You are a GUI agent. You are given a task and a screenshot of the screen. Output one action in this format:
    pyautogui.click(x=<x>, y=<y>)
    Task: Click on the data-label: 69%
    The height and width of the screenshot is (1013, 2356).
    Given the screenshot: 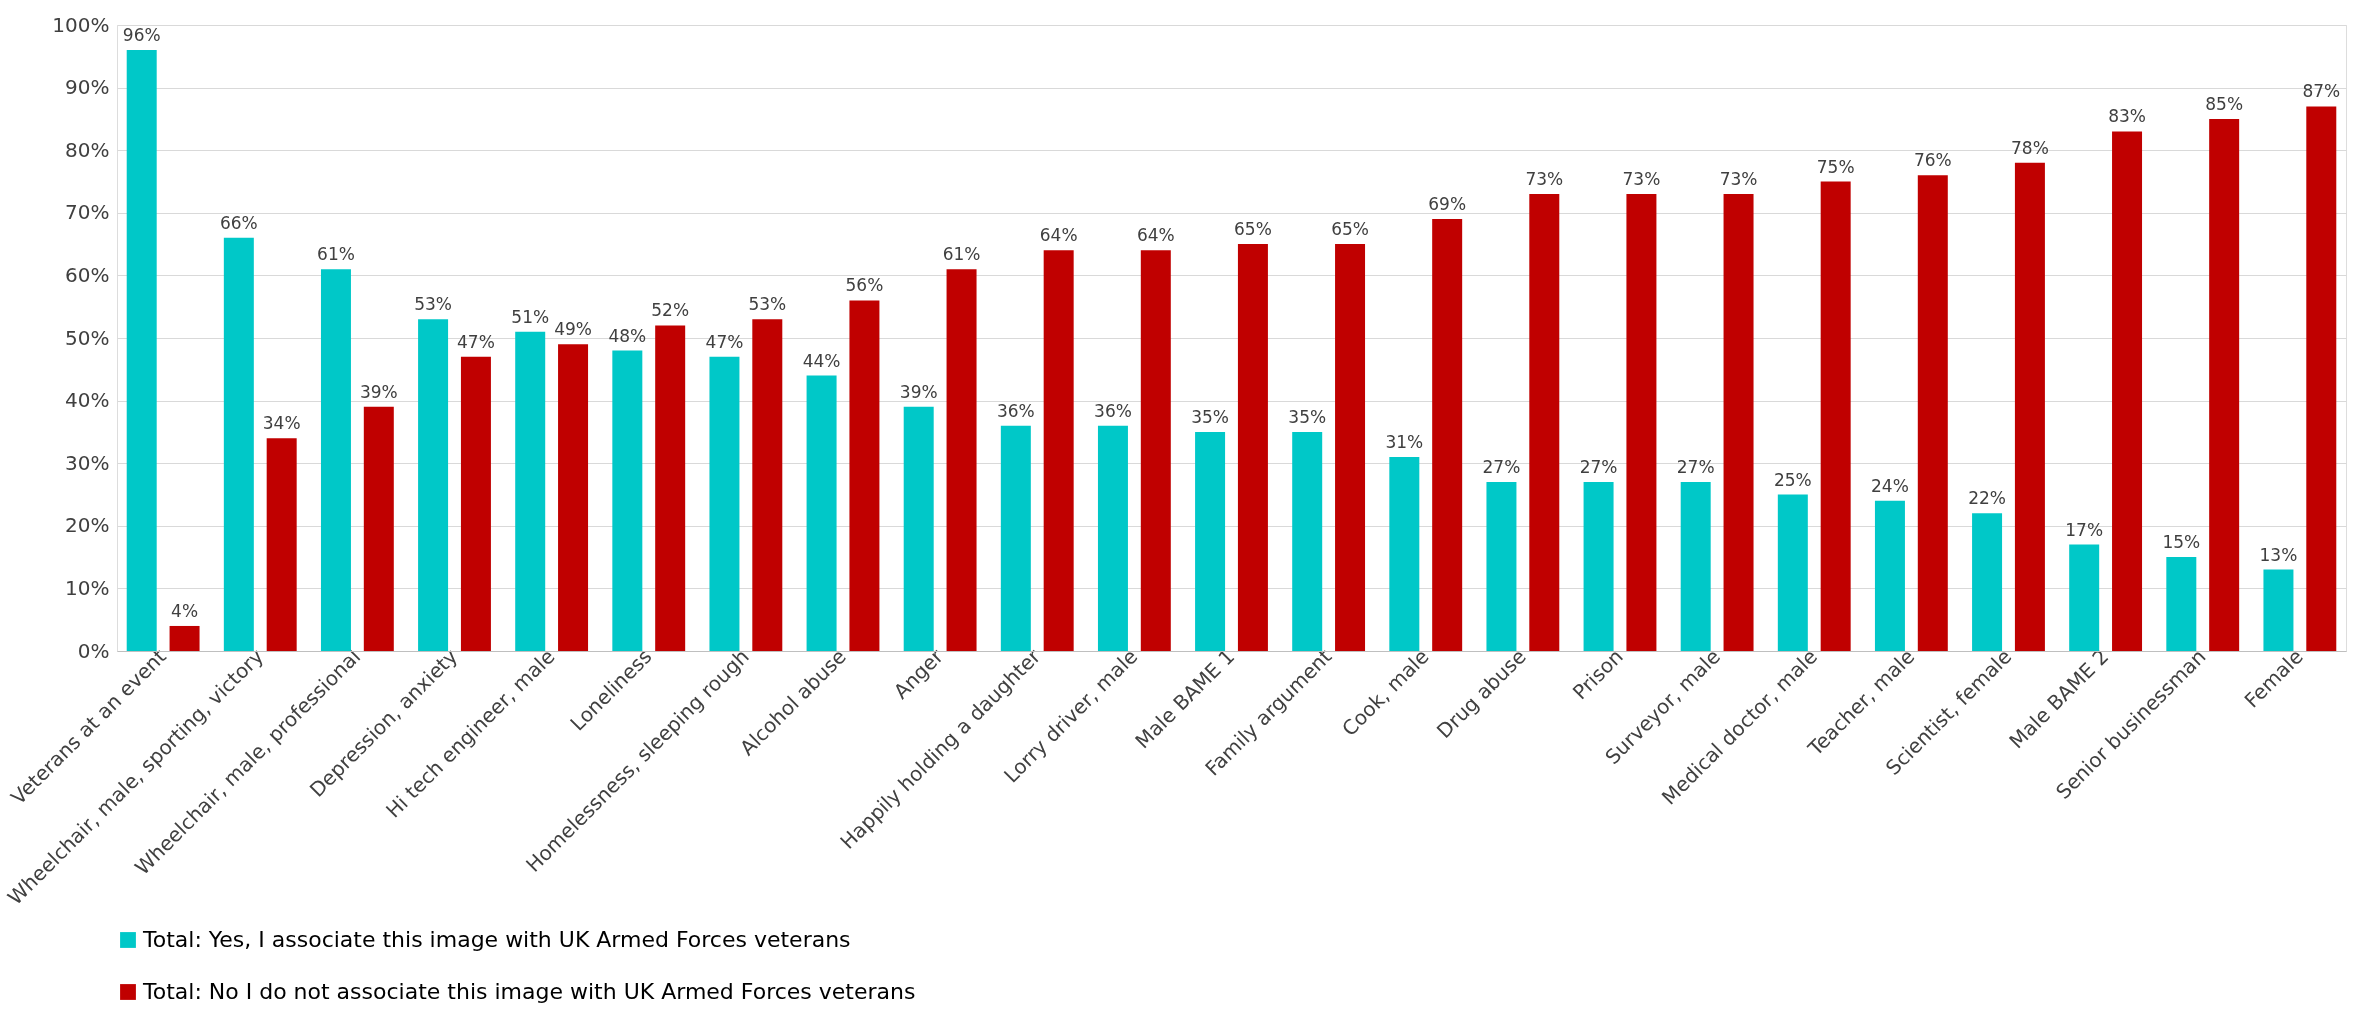 What is the action you would take?
    pyautogui.click(x=1447, y=204)
    